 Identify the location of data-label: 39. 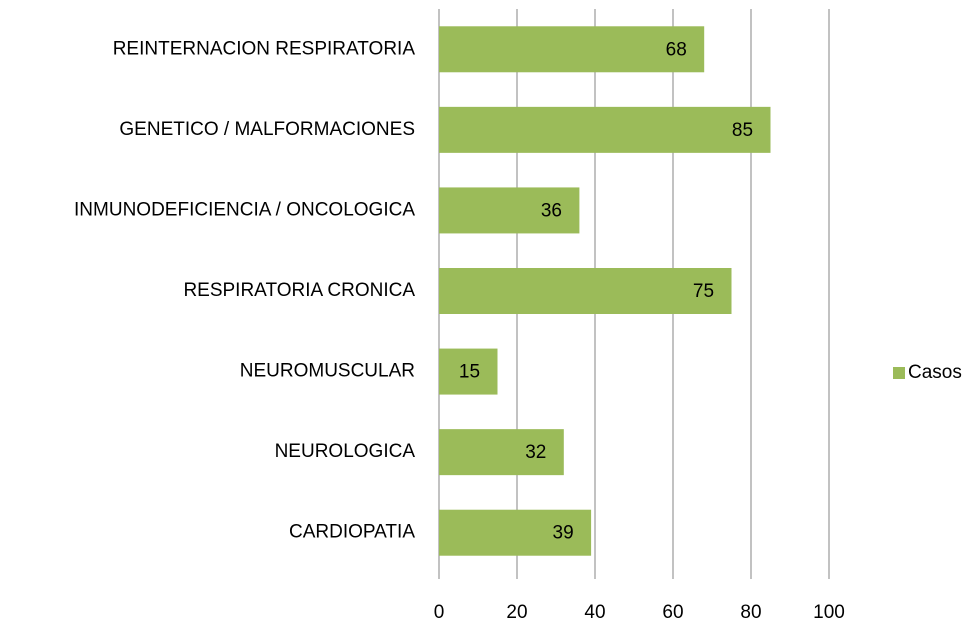
(563, 533).